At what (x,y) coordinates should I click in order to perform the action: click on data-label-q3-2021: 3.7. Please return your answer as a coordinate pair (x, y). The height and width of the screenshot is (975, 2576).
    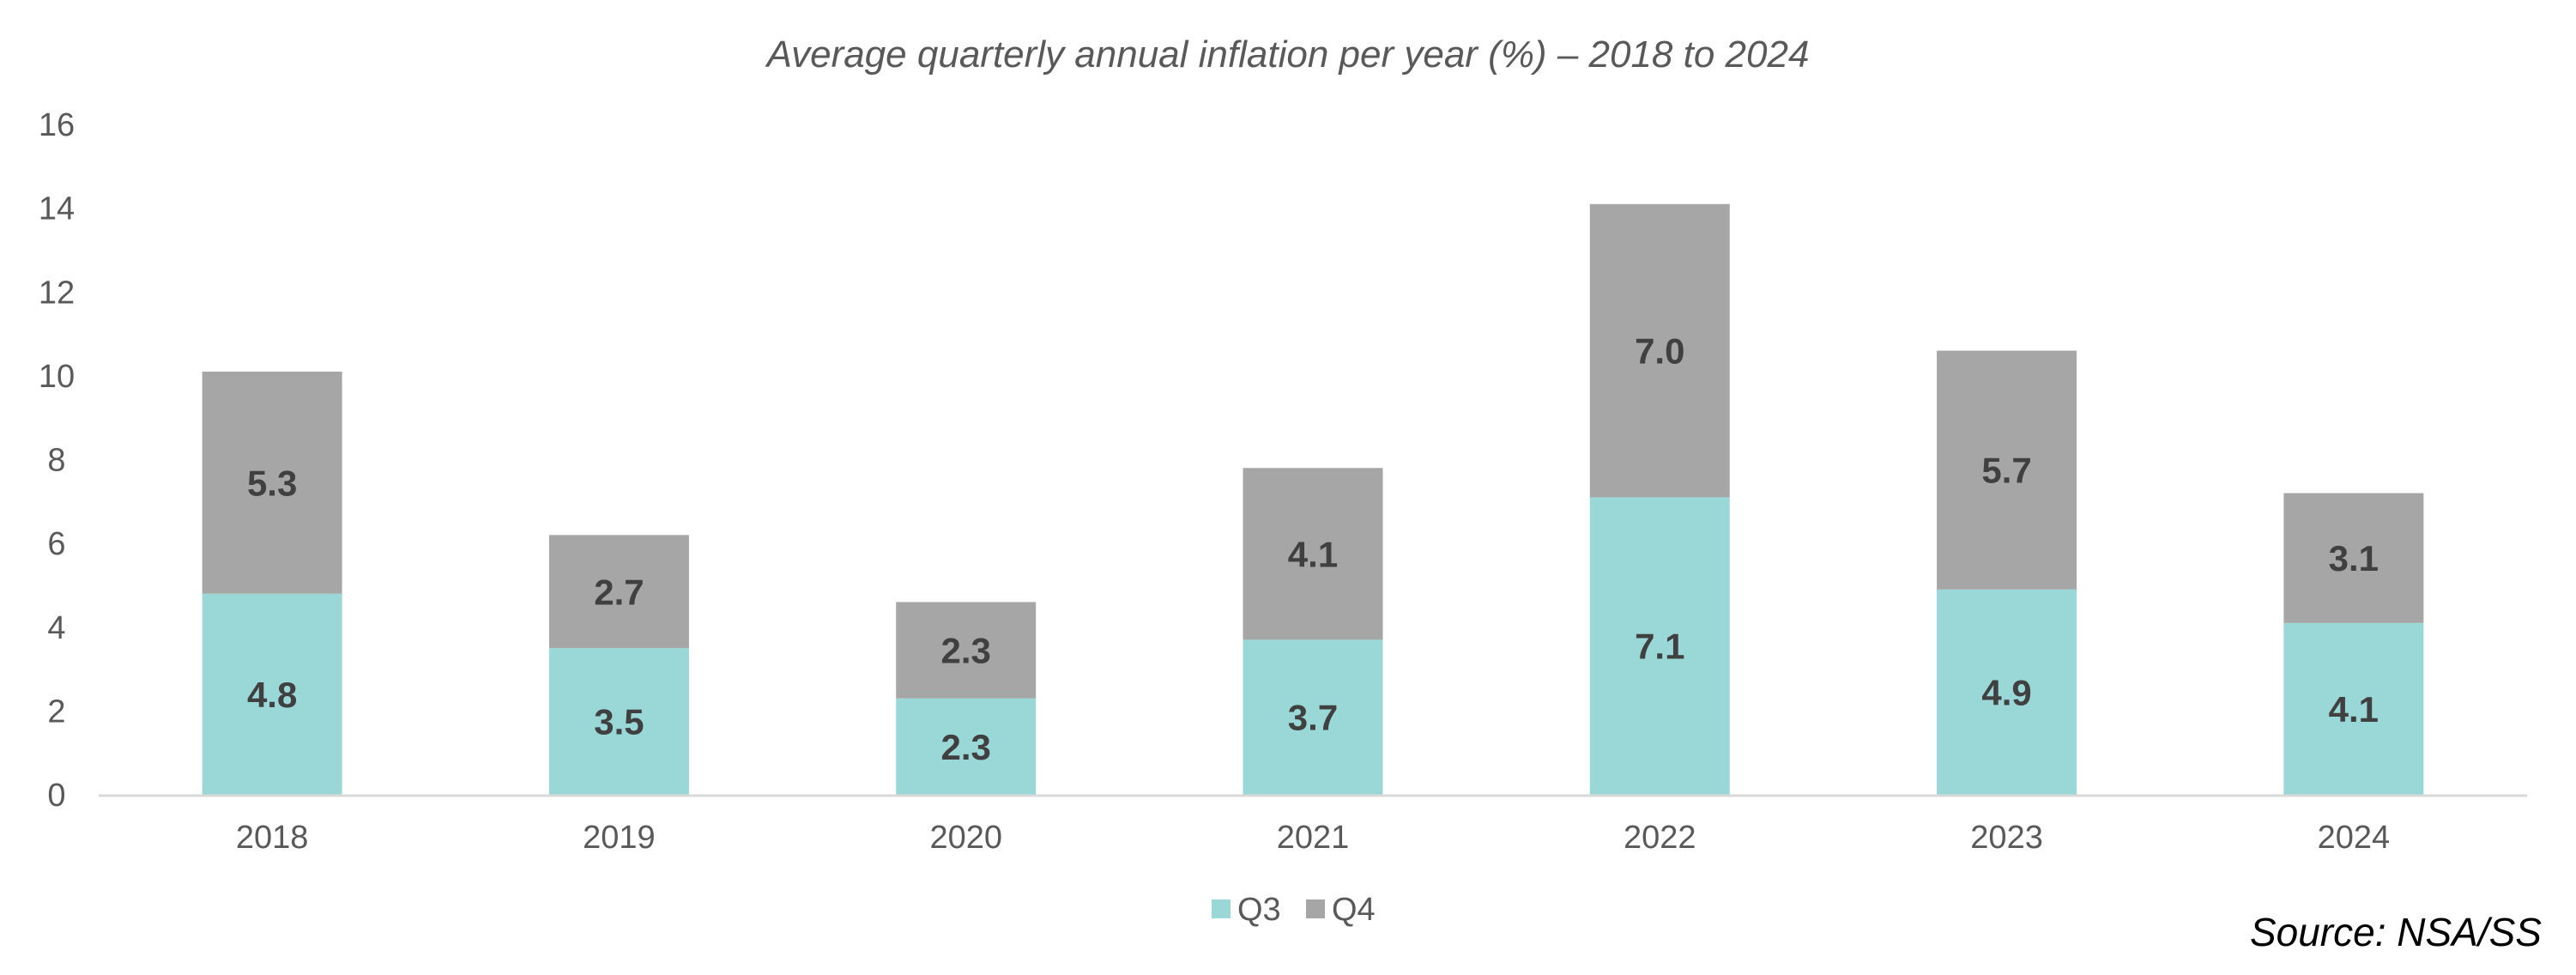
    Looking at the image, I should click on (1313, 718).